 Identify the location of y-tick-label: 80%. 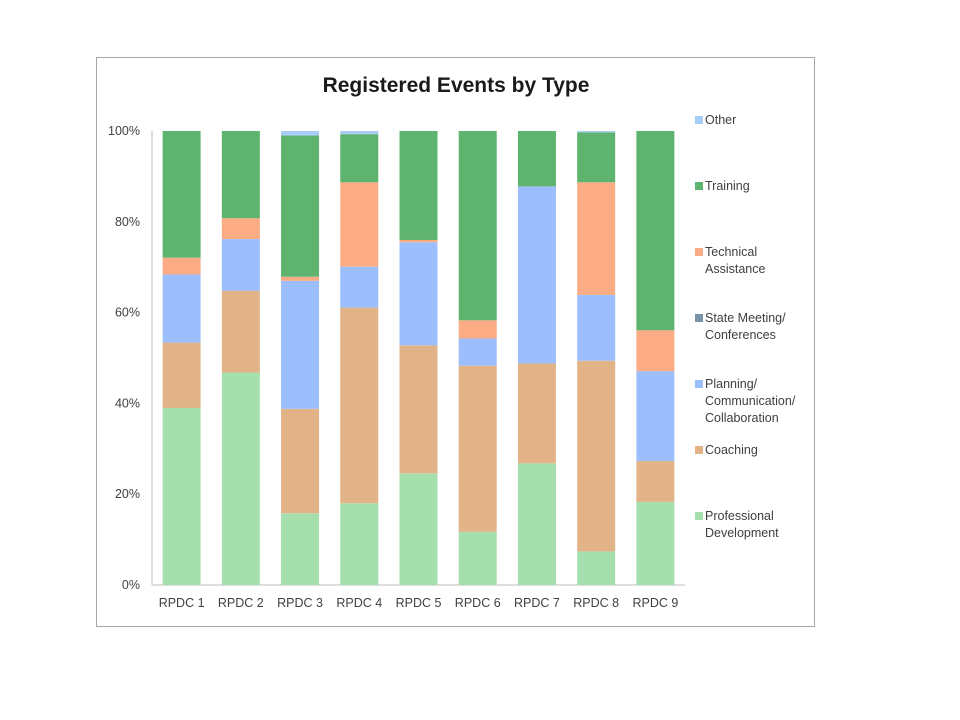
(127, 222).